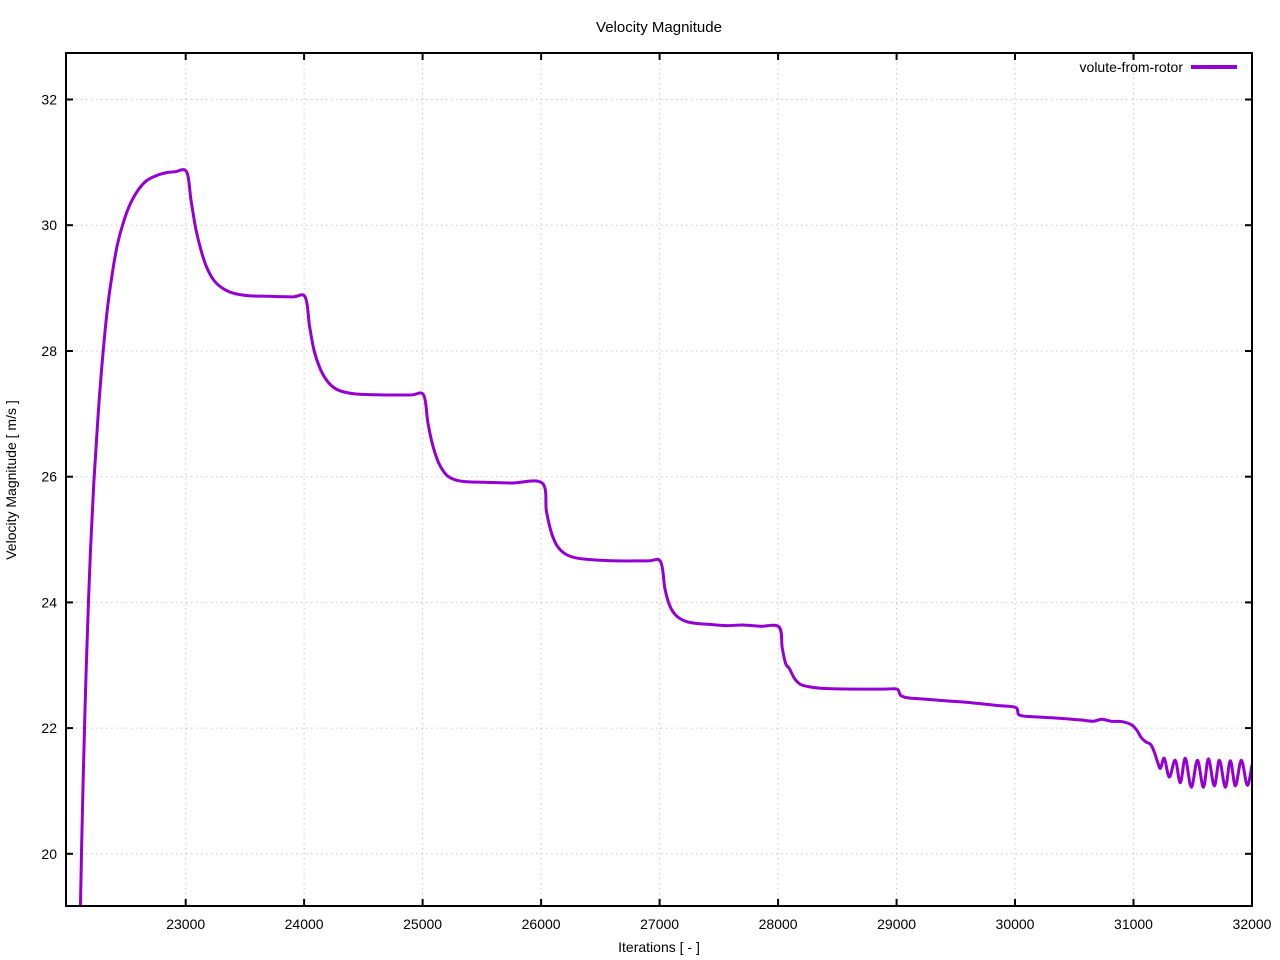  What do you see at coordinates (896, 924) in the screenshot?
I see `x-tick-label: 29000` at bounding box center [896, 924].